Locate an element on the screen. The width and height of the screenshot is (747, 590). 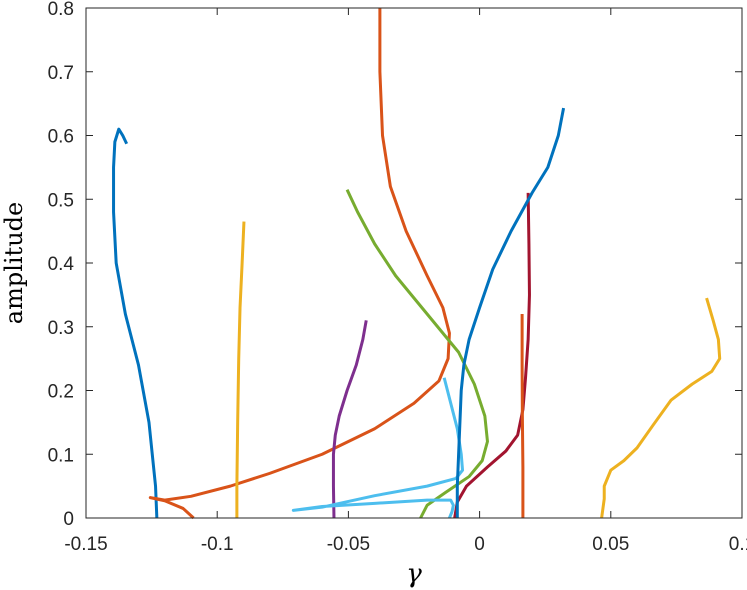
y-tick-label: 0 is located at coordinates (68, 519).